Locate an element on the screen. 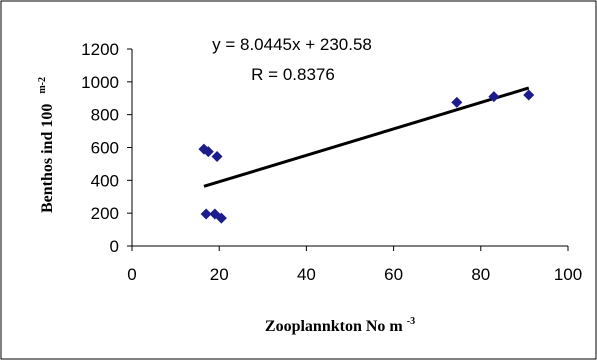  y-tick-label: 800 is located at coordinates (105, 115).